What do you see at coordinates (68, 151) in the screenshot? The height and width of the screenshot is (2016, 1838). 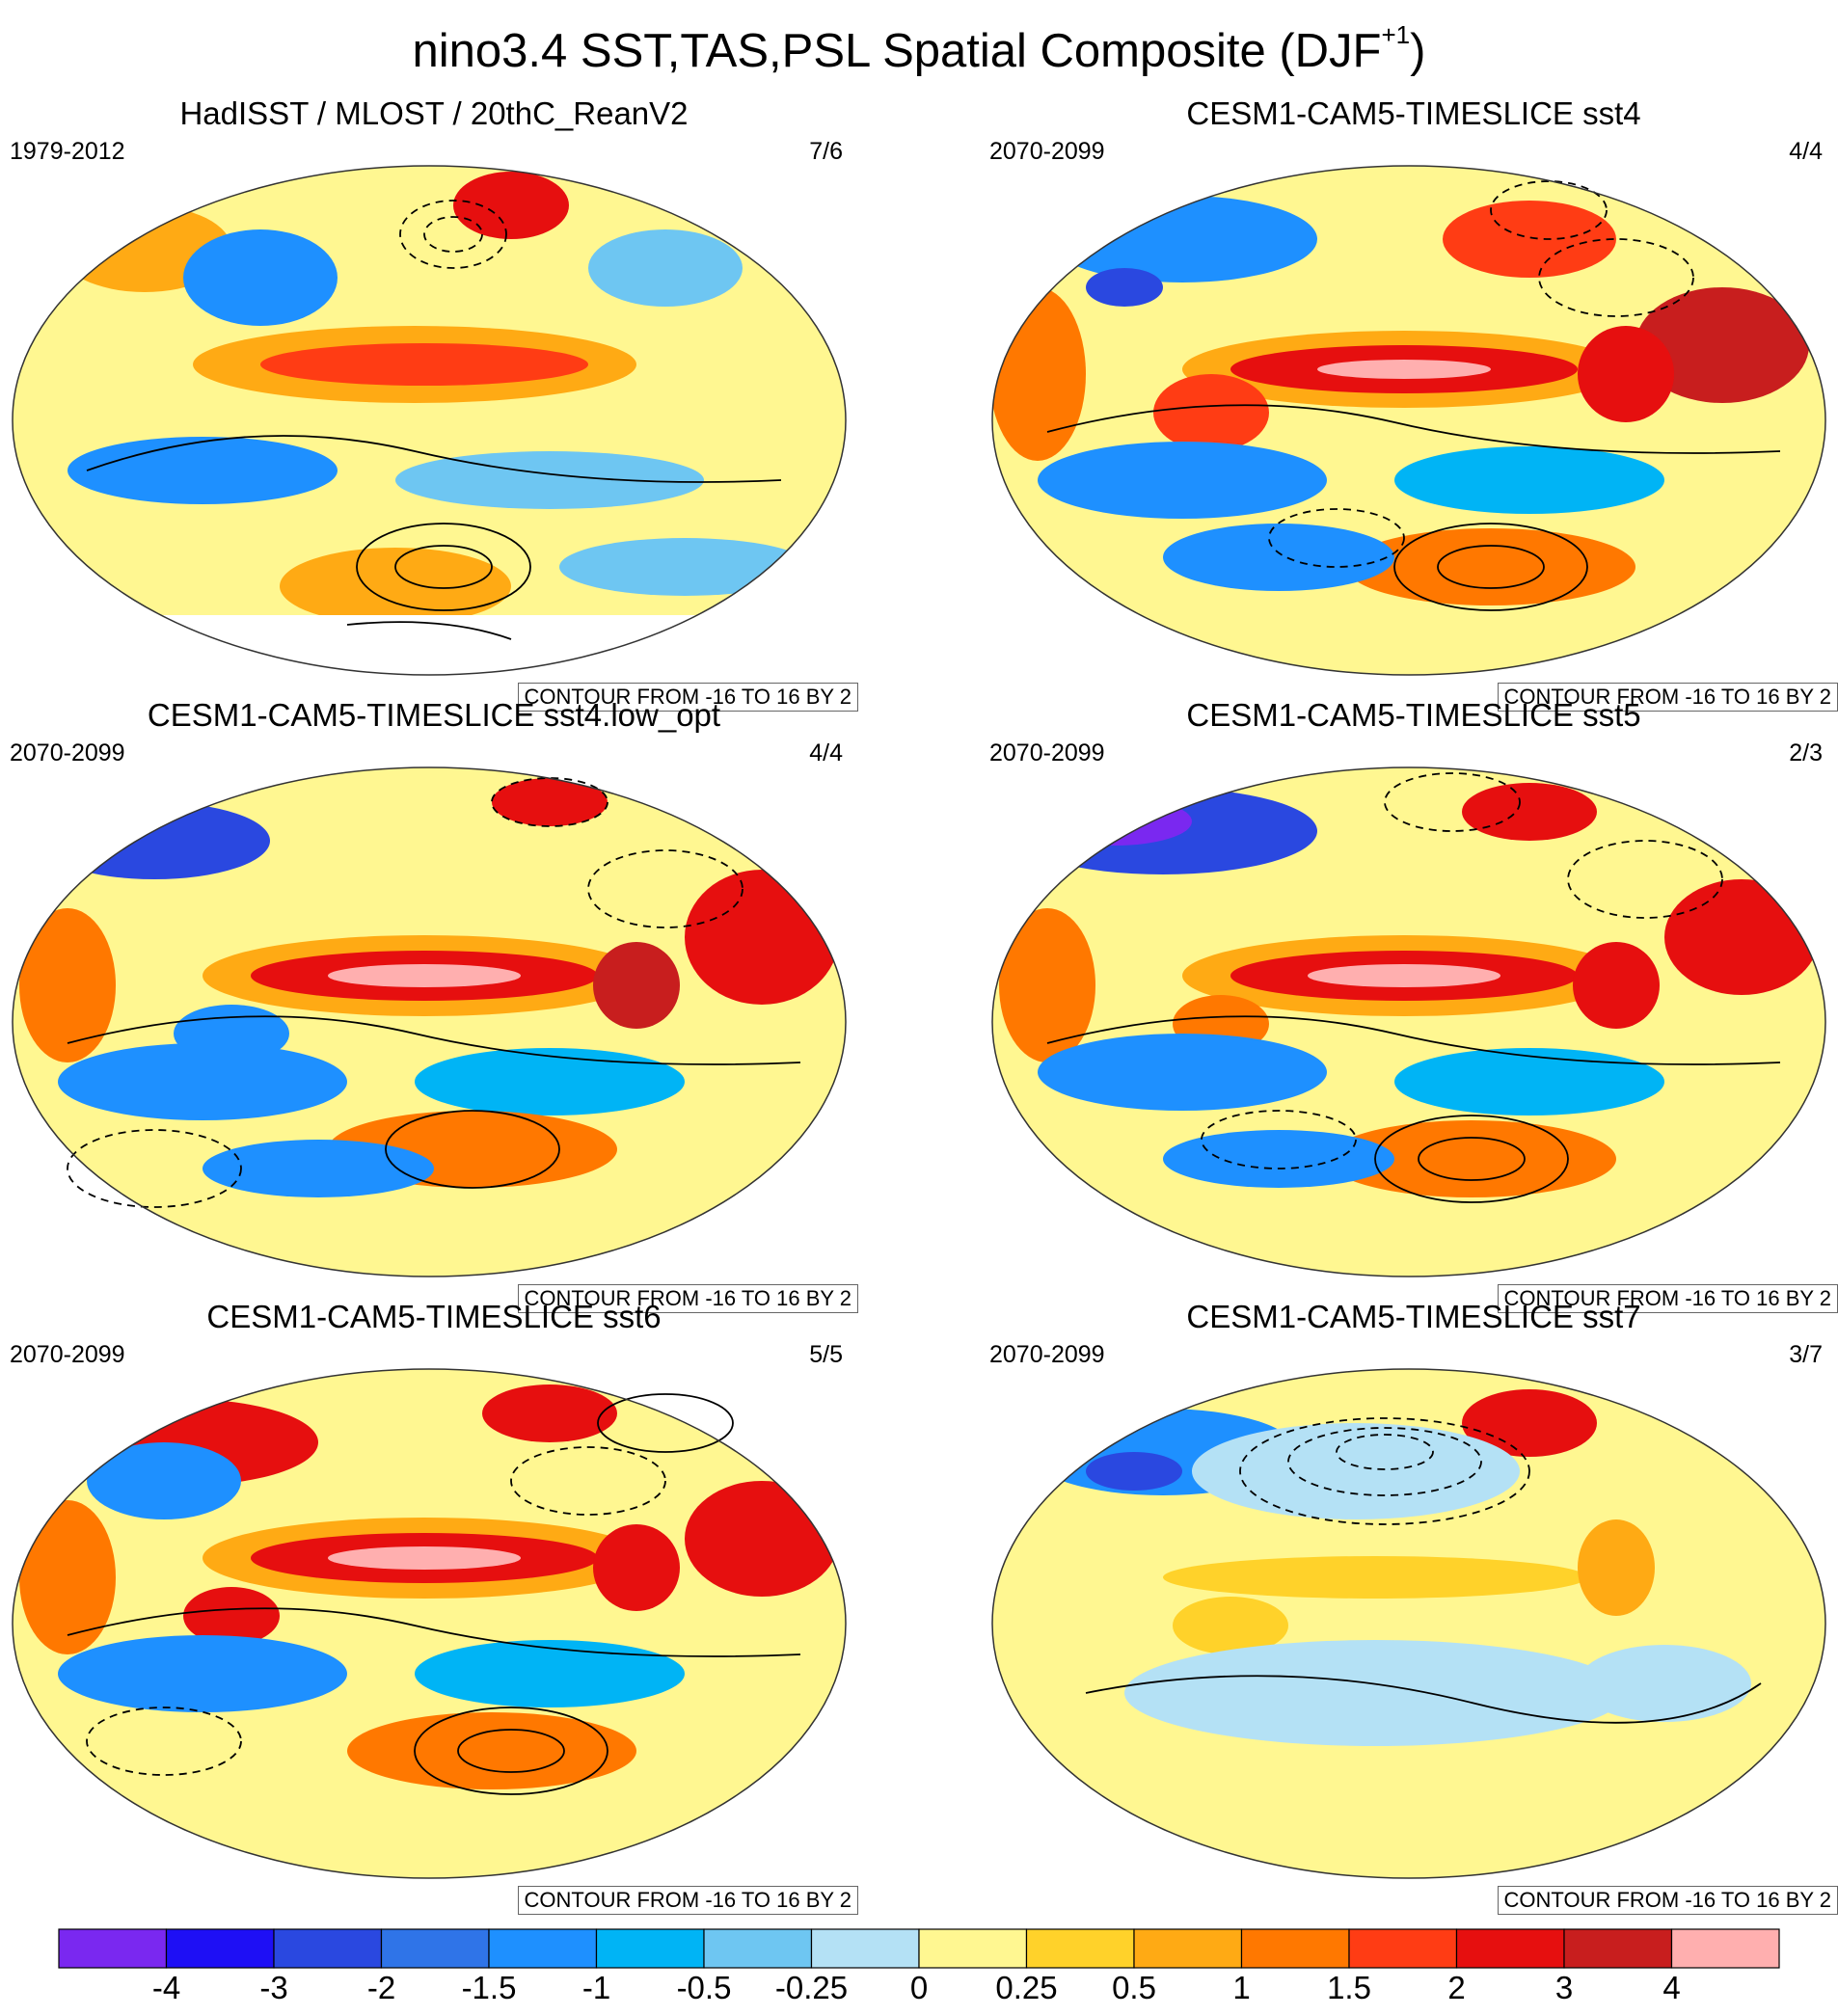 I see `panel-period: 1979-2012` at bounding box center [68, 151].